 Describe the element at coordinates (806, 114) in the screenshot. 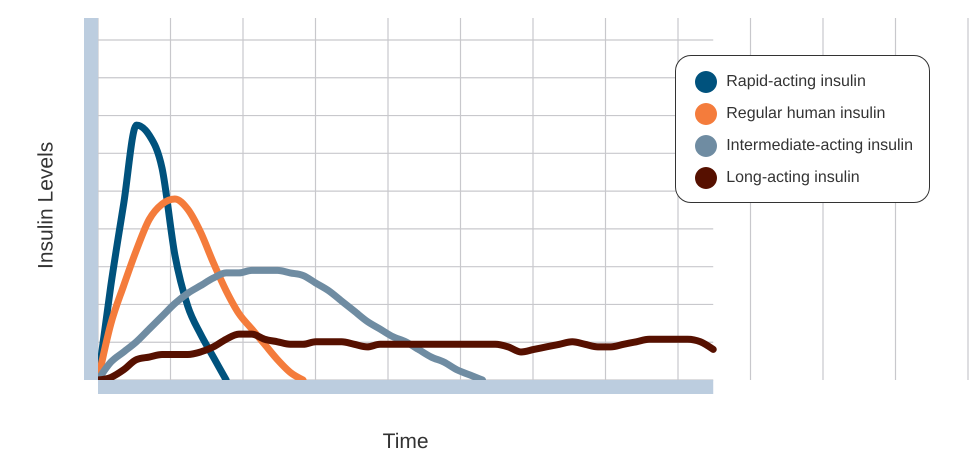

I see `legend-label: Regular human insulin` at that location.